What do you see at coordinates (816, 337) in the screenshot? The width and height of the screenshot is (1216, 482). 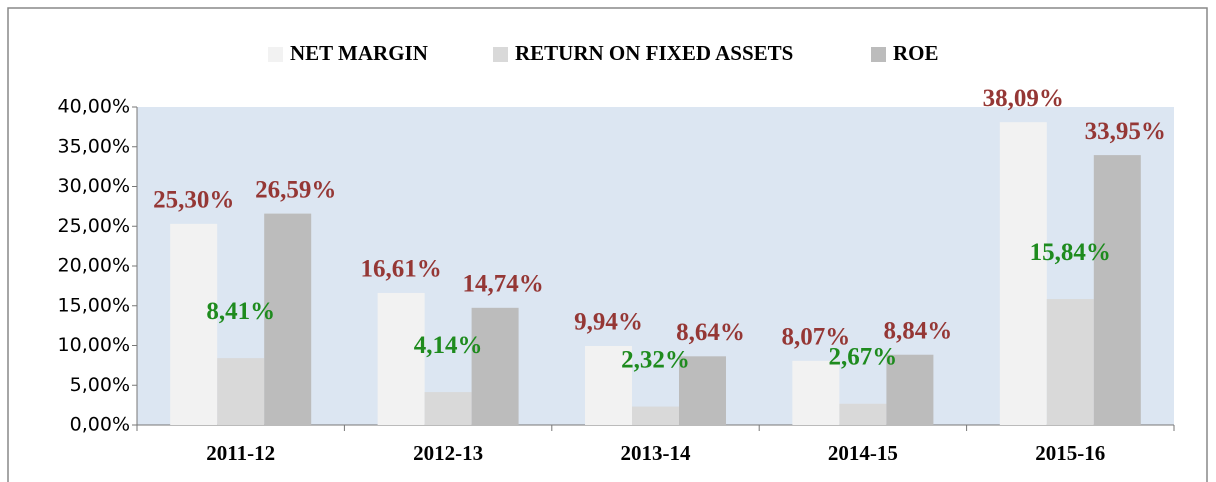 I see `value-label: 8,07%` at bounding box center [816, 337].